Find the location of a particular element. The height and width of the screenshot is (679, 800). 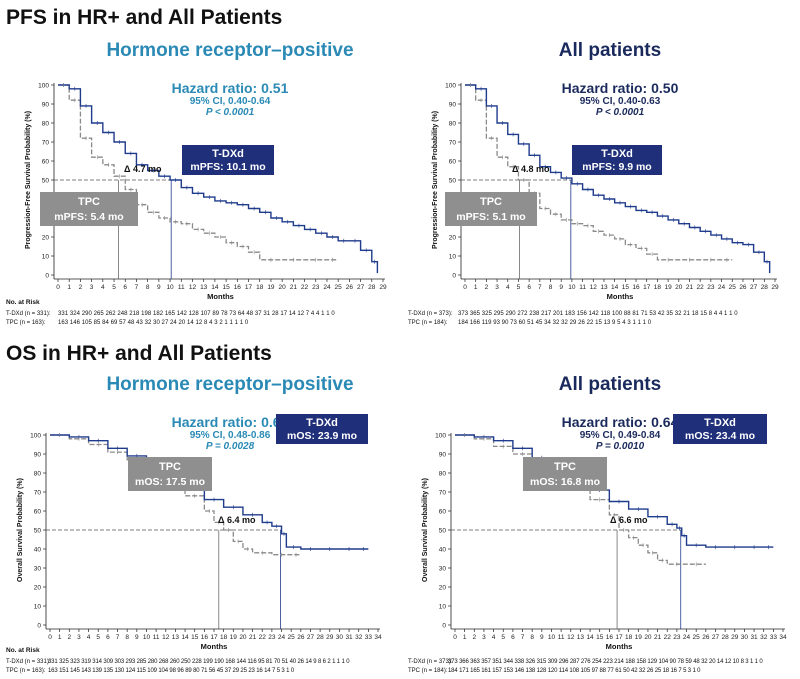

y-tick-label: 100 is located at coordinates (450, 85).